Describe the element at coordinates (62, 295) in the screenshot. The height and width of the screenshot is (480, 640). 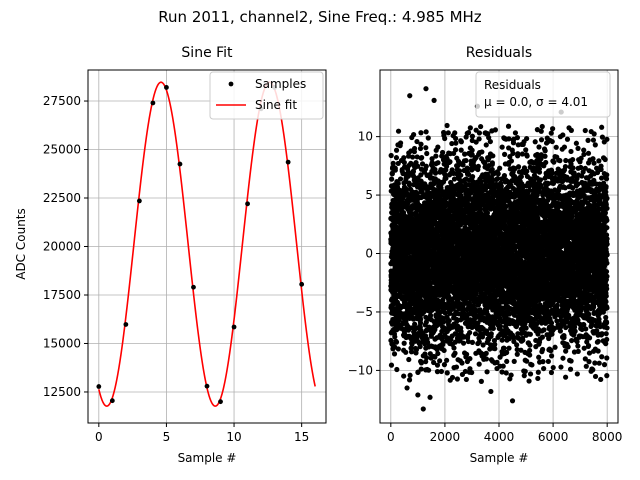
I see `sine-fit-ytick-label: 17500` at that location.